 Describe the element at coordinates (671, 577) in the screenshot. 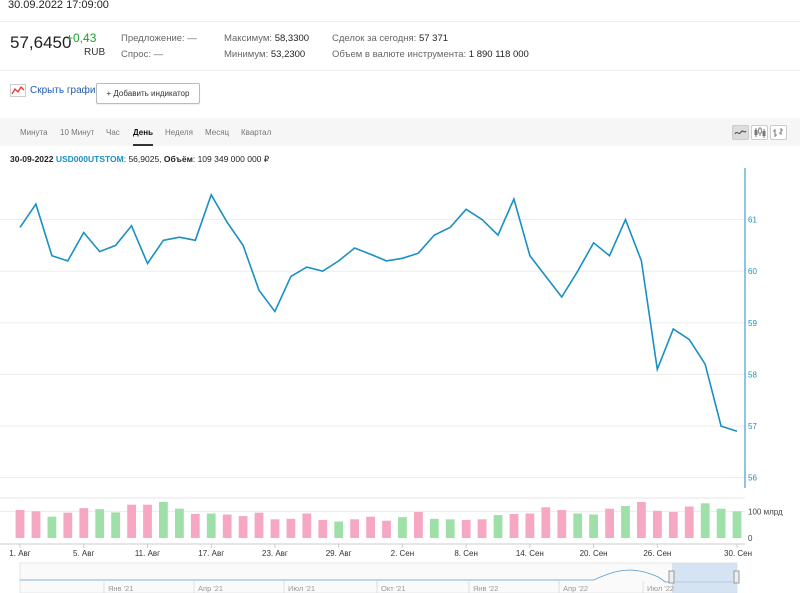

I see `navigator-handle-left` at that location.